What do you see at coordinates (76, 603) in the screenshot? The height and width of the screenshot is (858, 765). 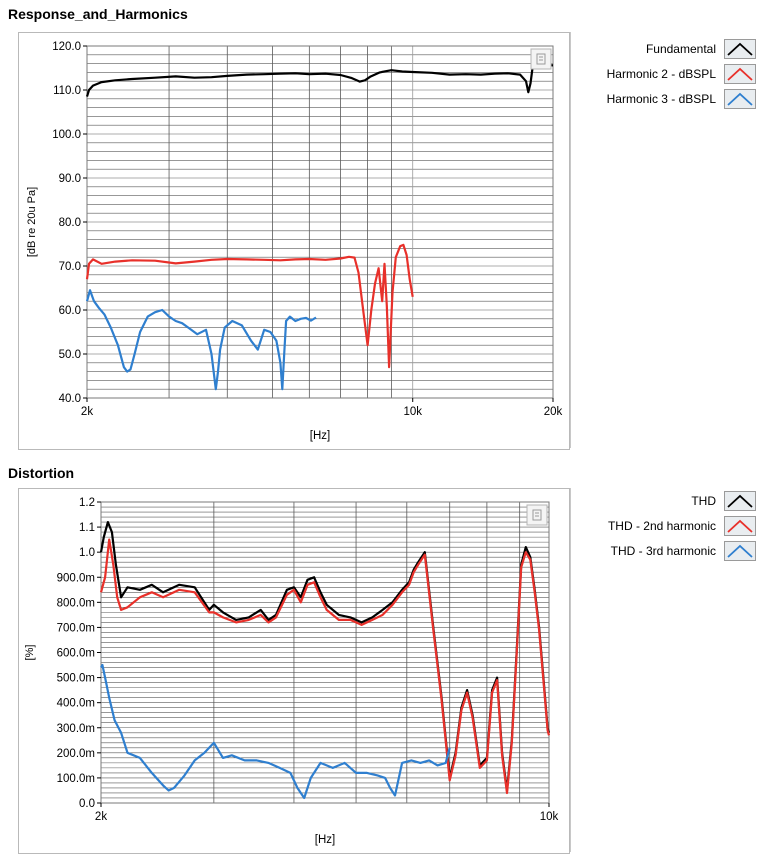 I see `y-tick-label: 800.0m` at bounding box center [76, 603].